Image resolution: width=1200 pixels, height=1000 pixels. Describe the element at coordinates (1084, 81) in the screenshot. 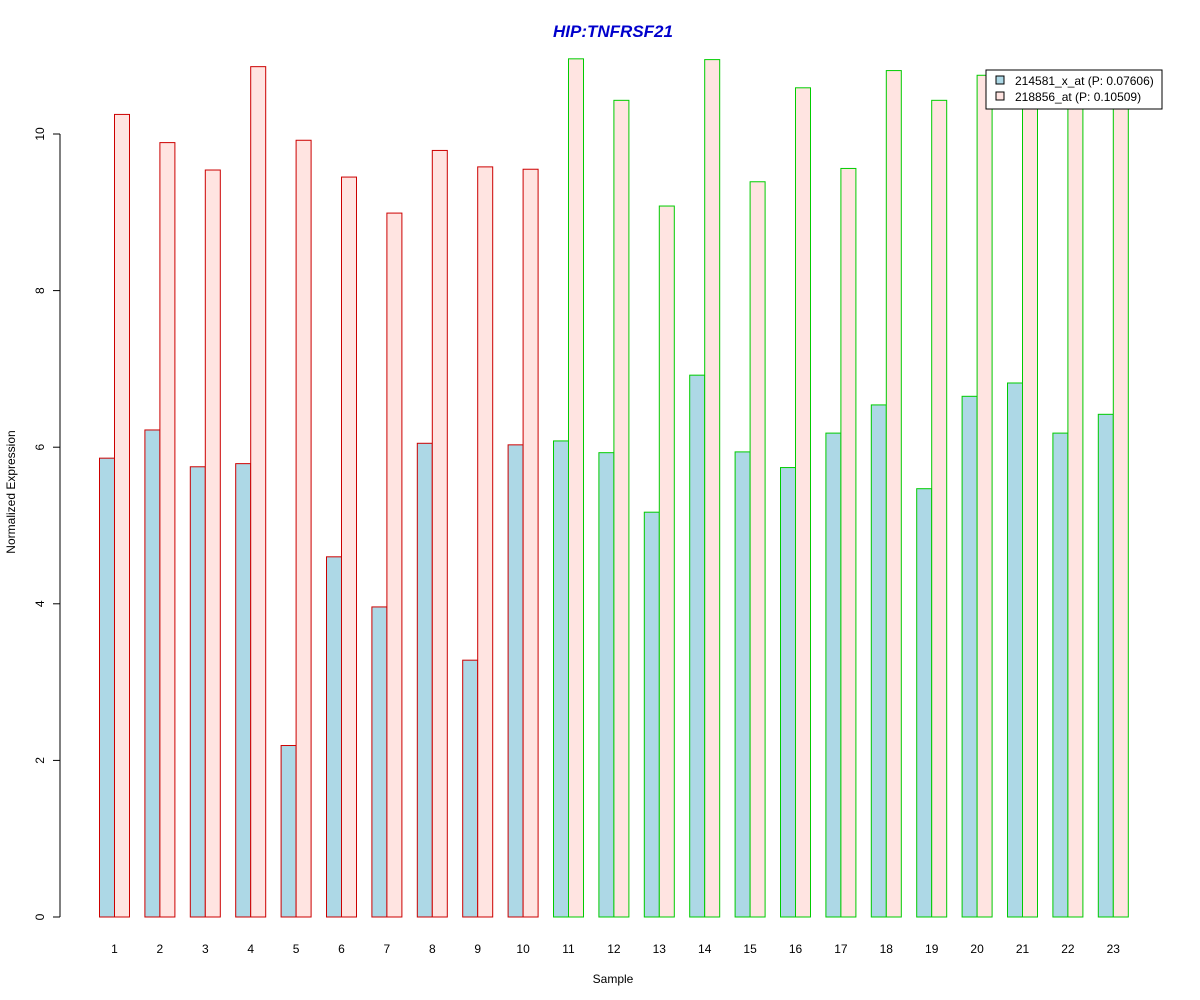

I see `legend-label-series-1: 214581_x_at (P: 0.07606)` at that location.